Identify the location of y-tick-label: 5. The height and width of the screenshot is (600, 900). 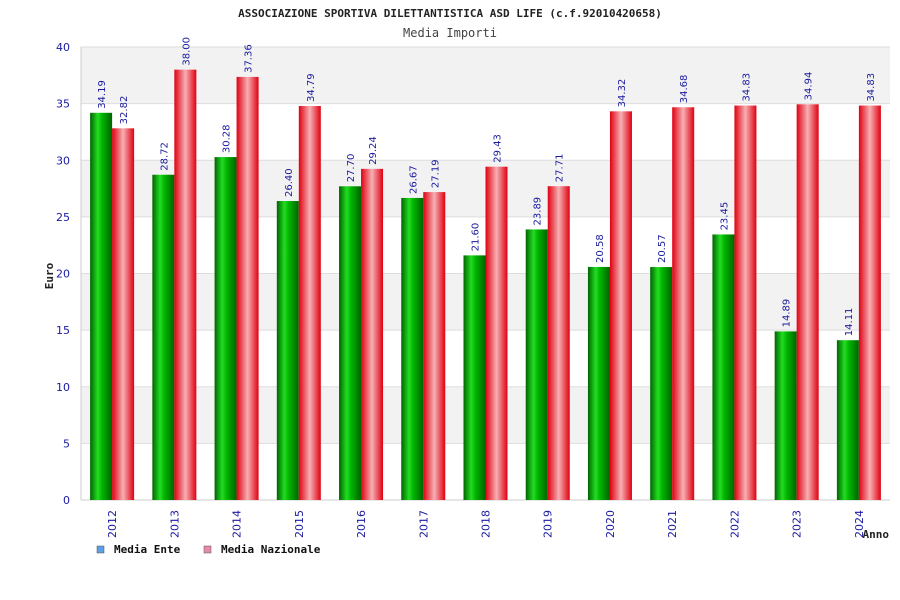
(66, 443).